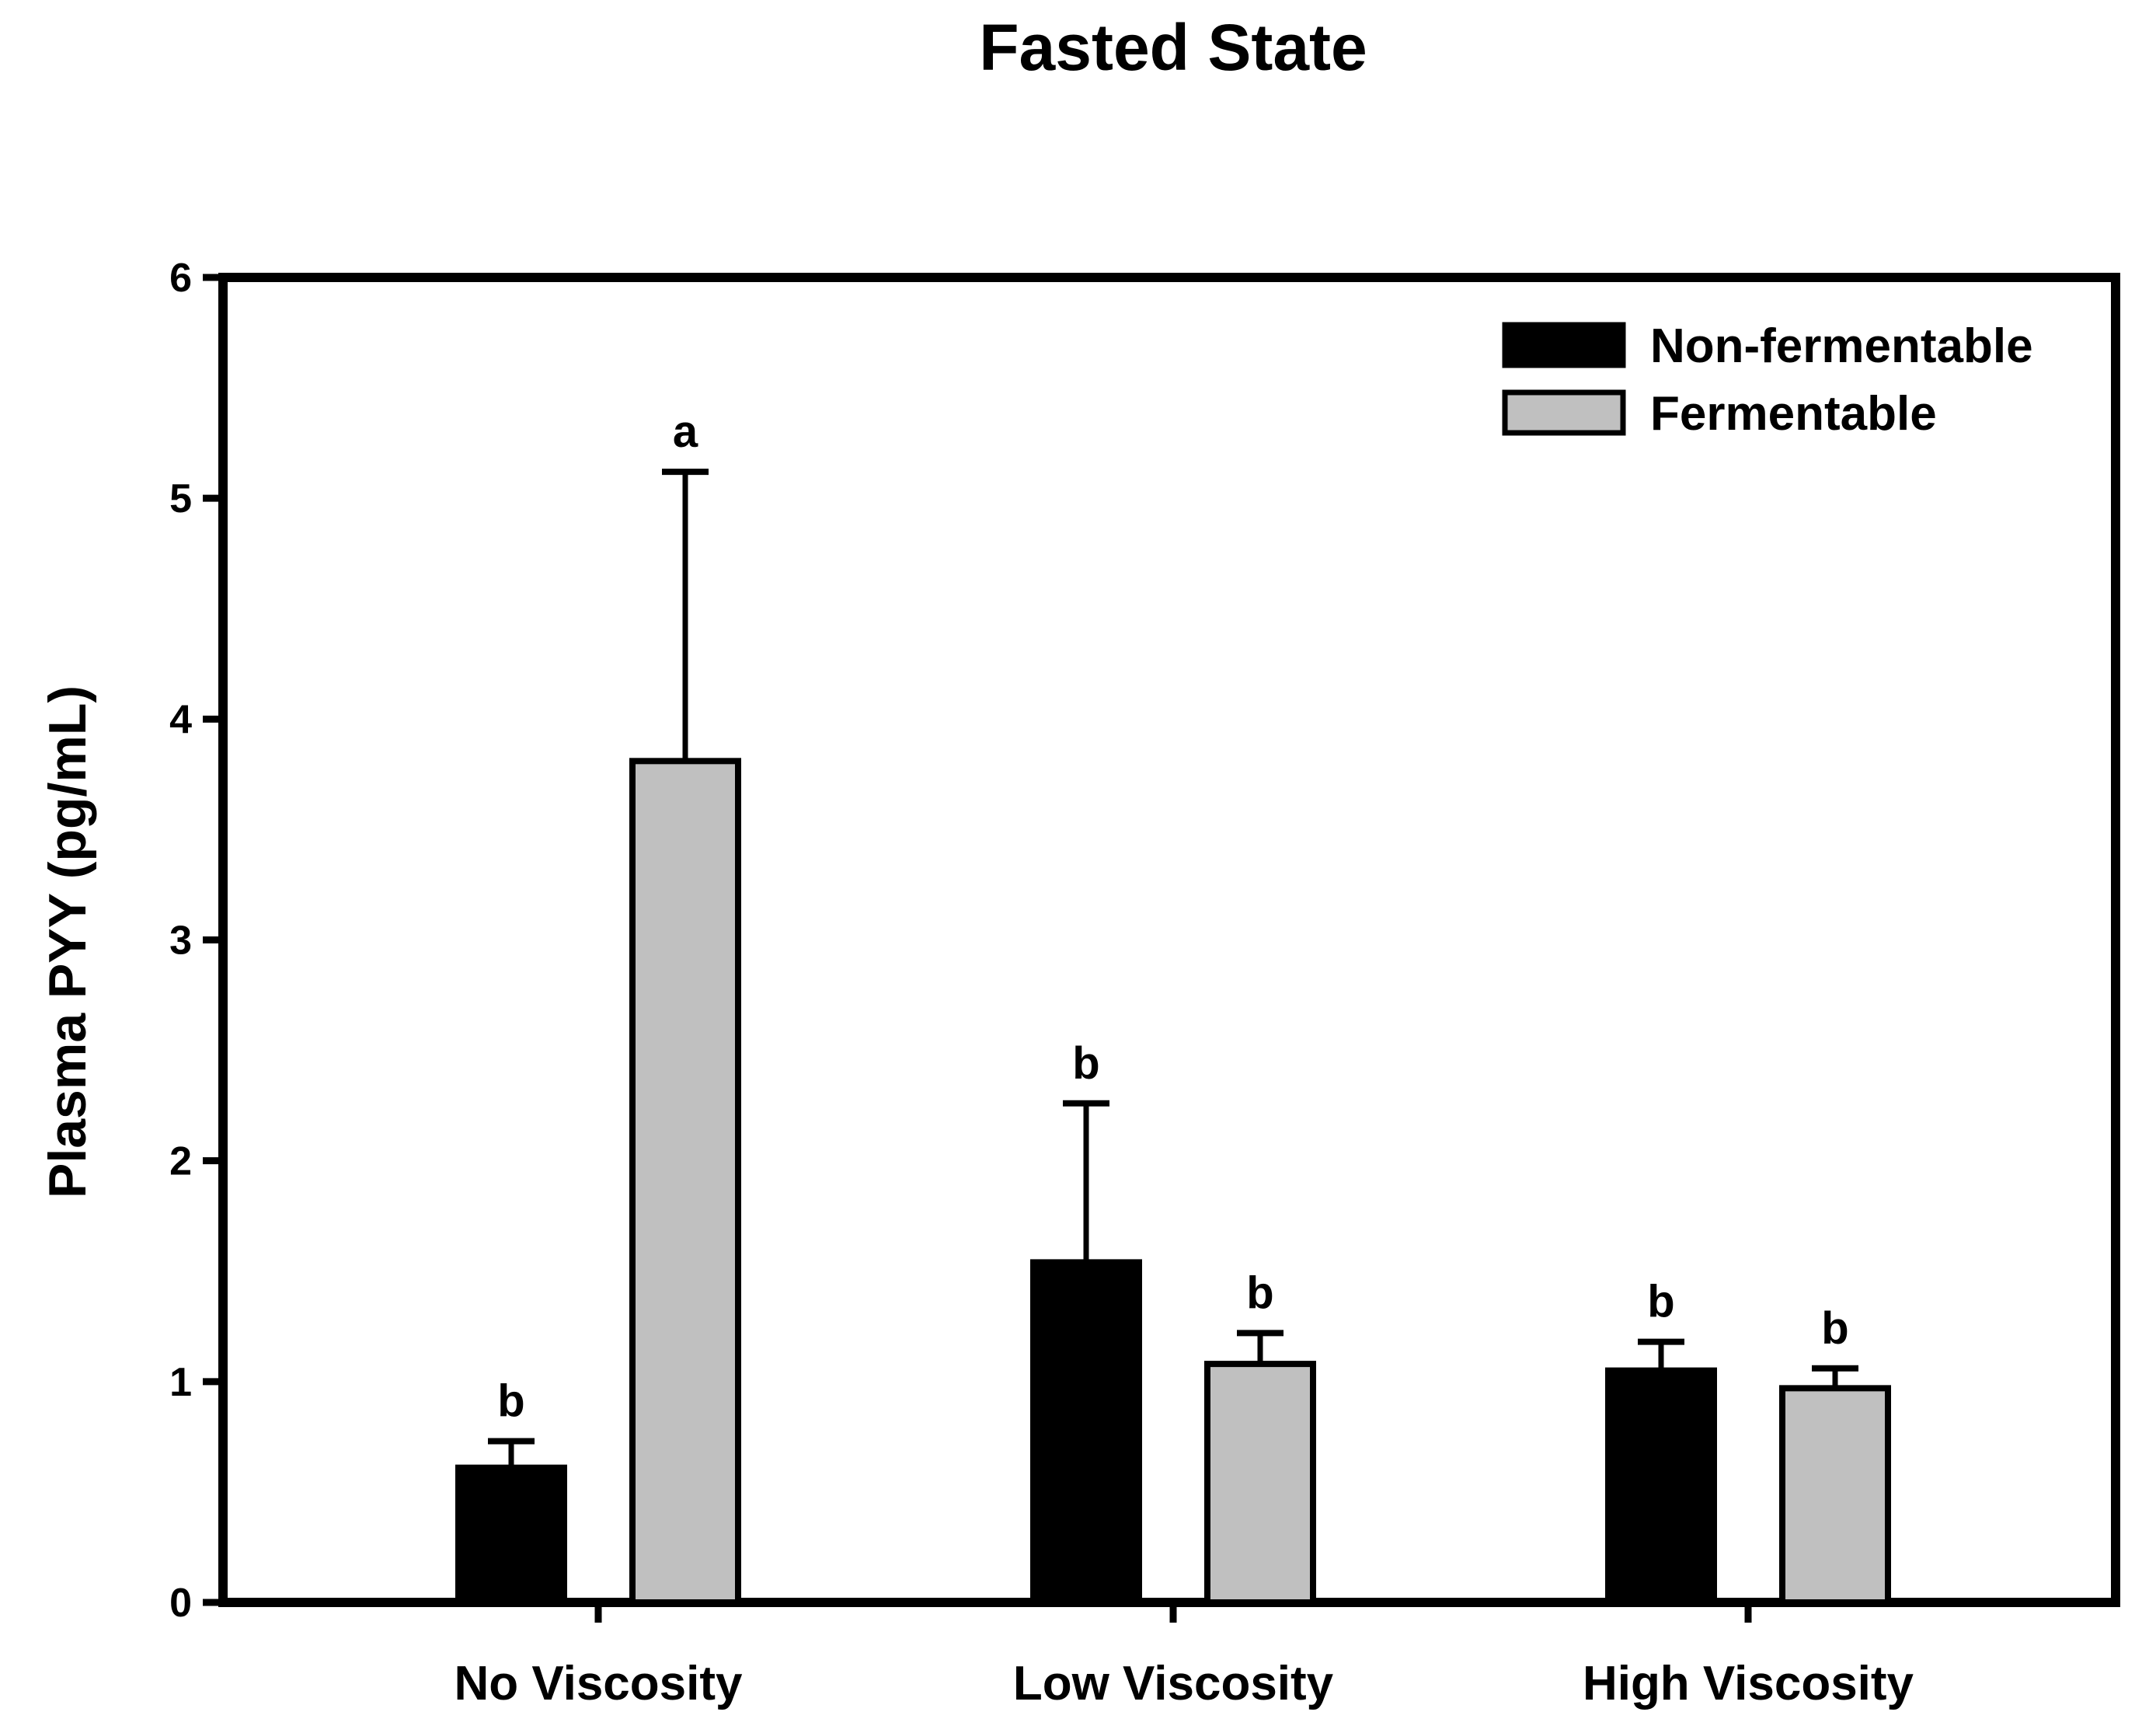  Describe the element at coordinates (685, 431) in the screenshot. I see `significance-label: a` at that location.